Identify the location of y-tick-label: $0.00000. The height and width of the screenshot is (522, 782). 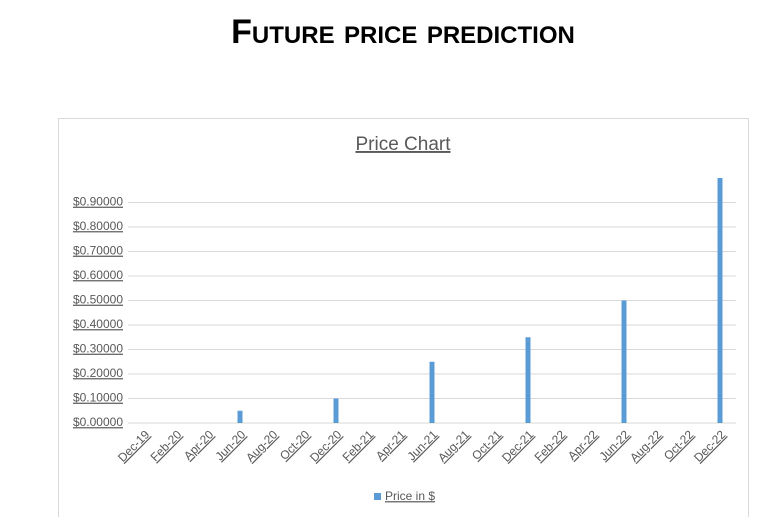
(98, 422).